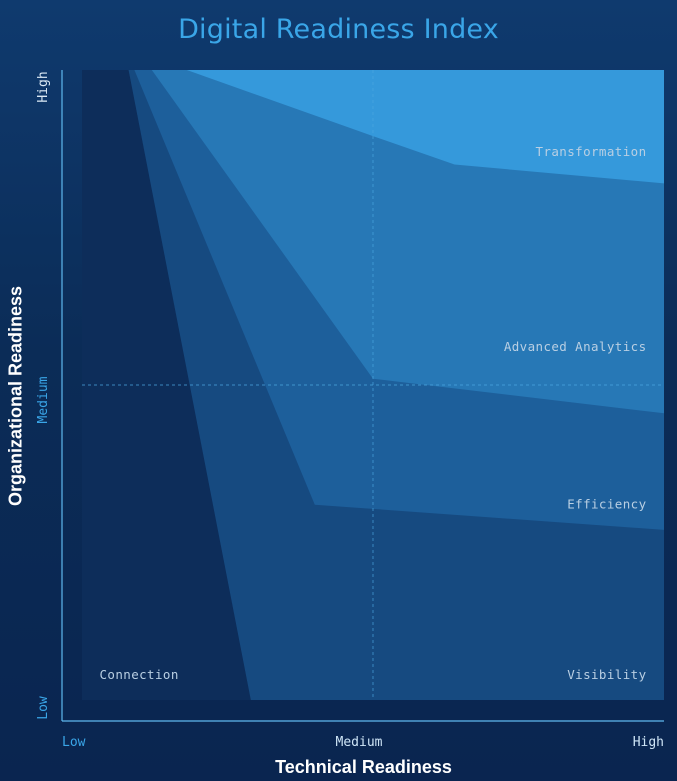  I want to click on y-tick-label-high: High, so click(43, 86).